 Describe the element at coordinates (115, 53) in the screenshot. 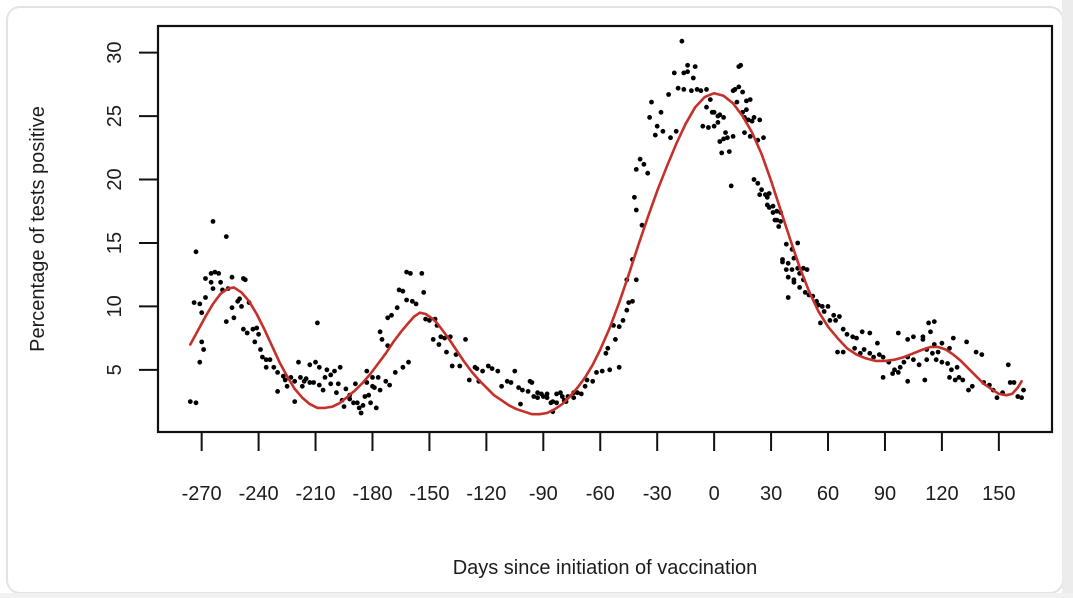

I see `y-axis-tick-label: 30` at that location.